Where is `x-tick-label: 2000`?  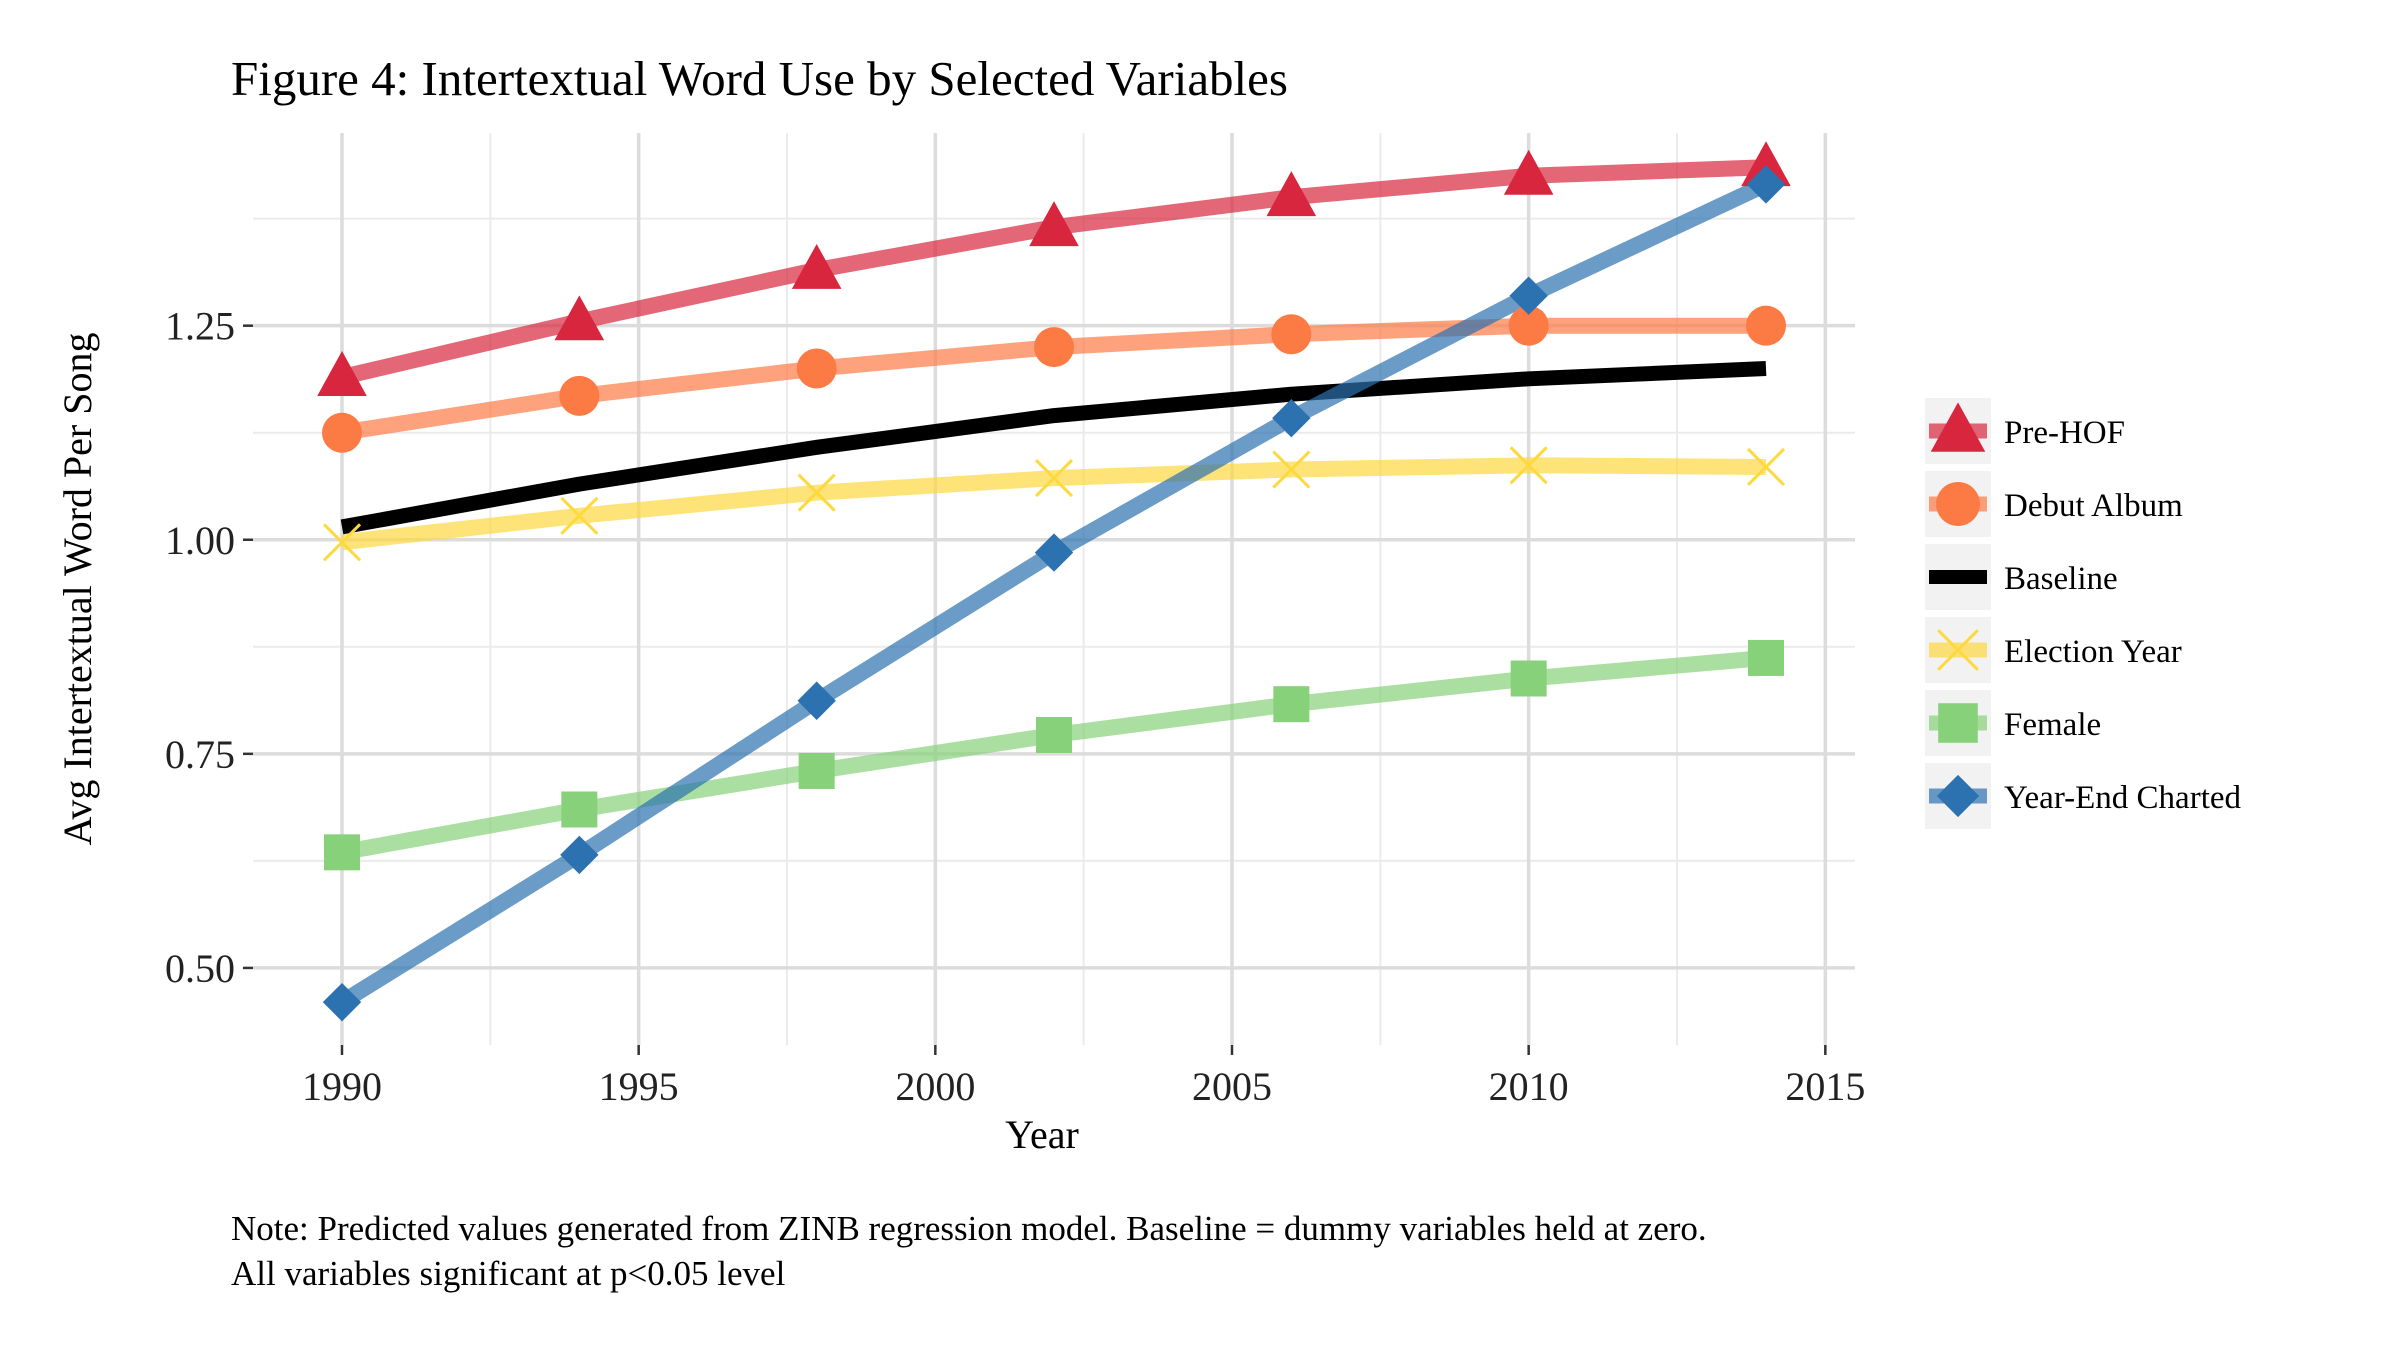 x-tick-label: 2000 is located at coordinates (935, 1086).